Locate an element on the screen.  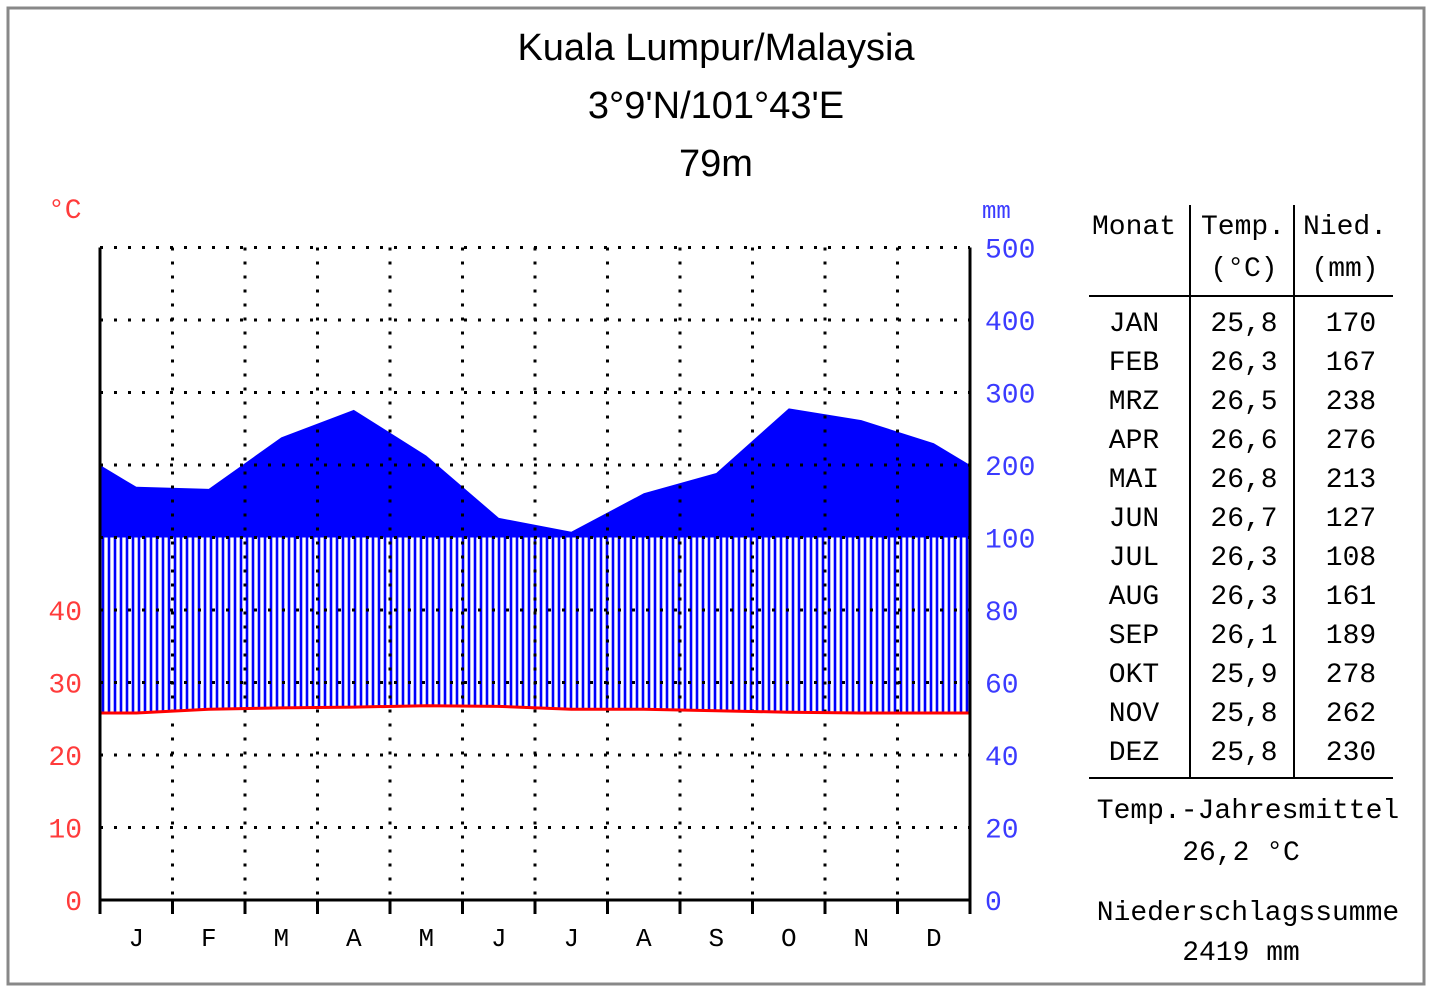
table-cell-temp: 26,5 is located at coordinates (1243, 402).